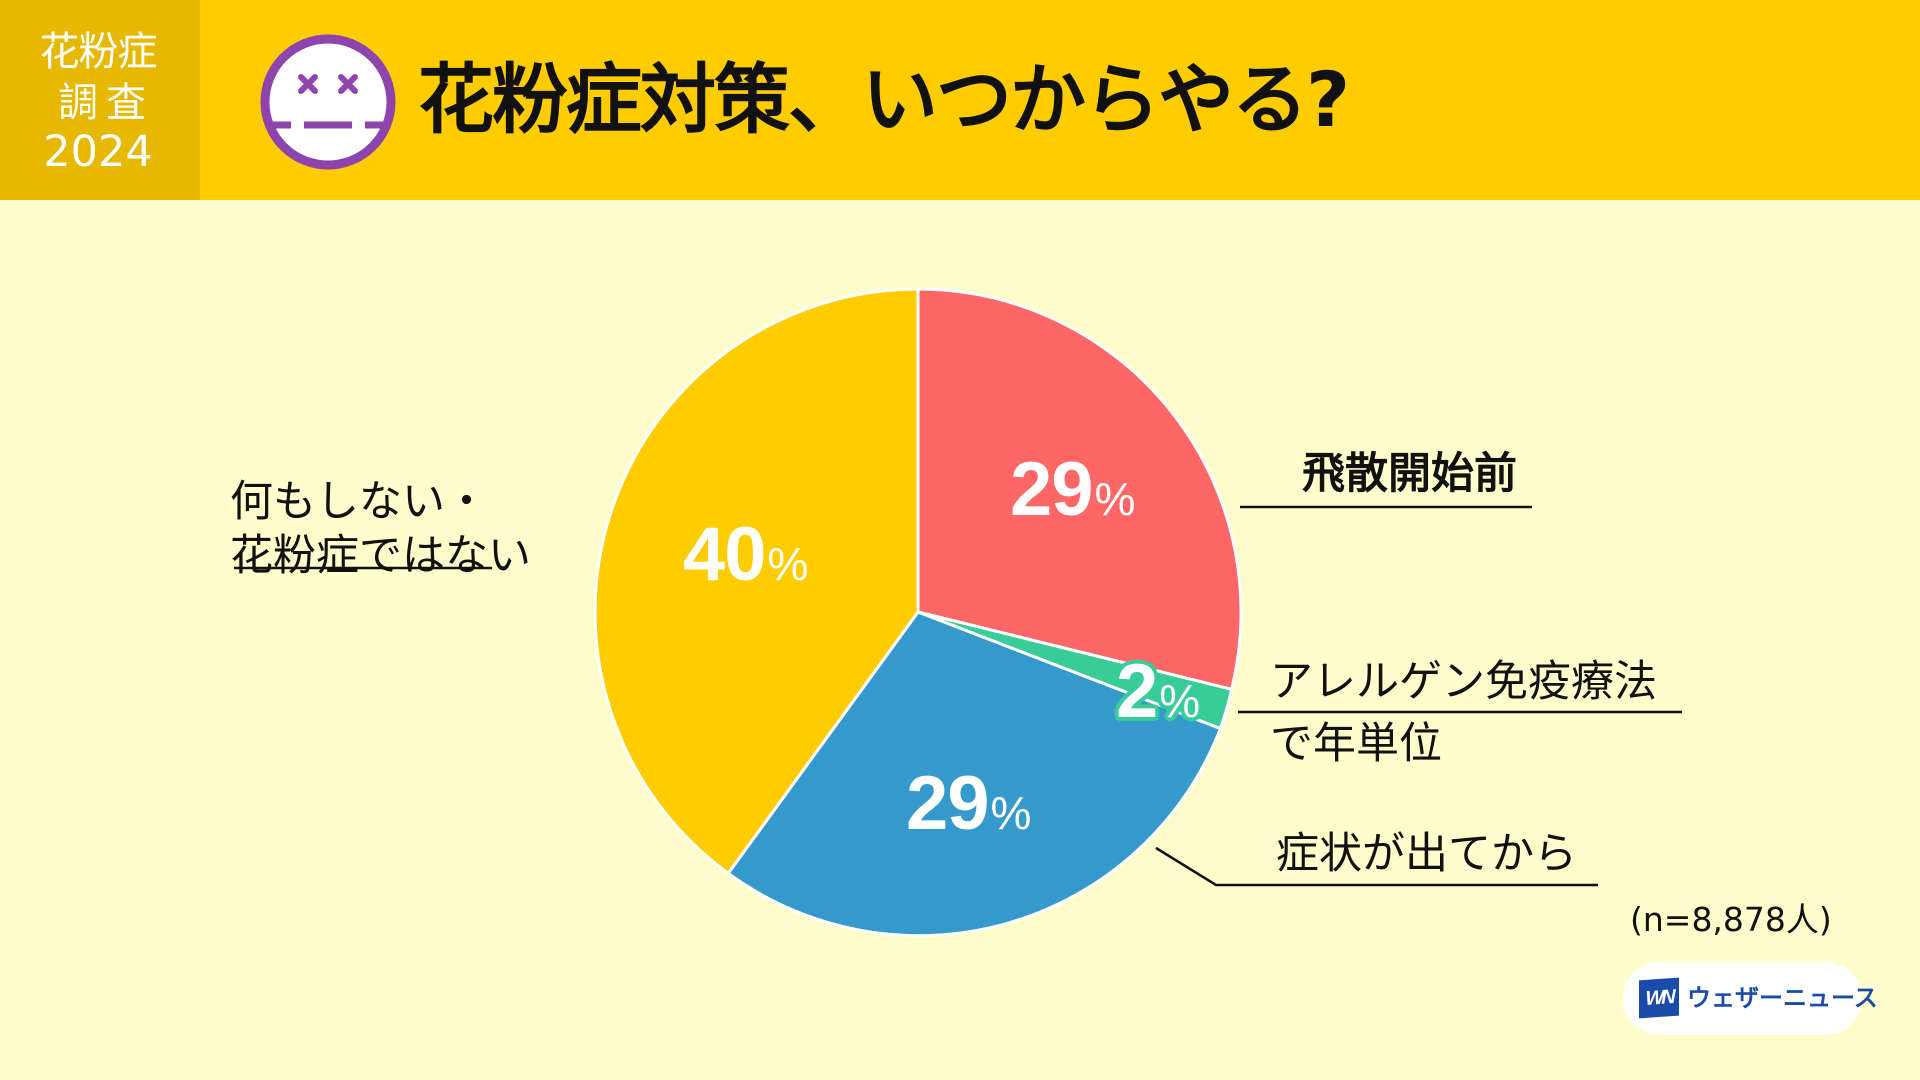 This screenshot has height=1080, width=1920. I want to click on label-before-pollen: 飛散開始前, so click(1409, 474).